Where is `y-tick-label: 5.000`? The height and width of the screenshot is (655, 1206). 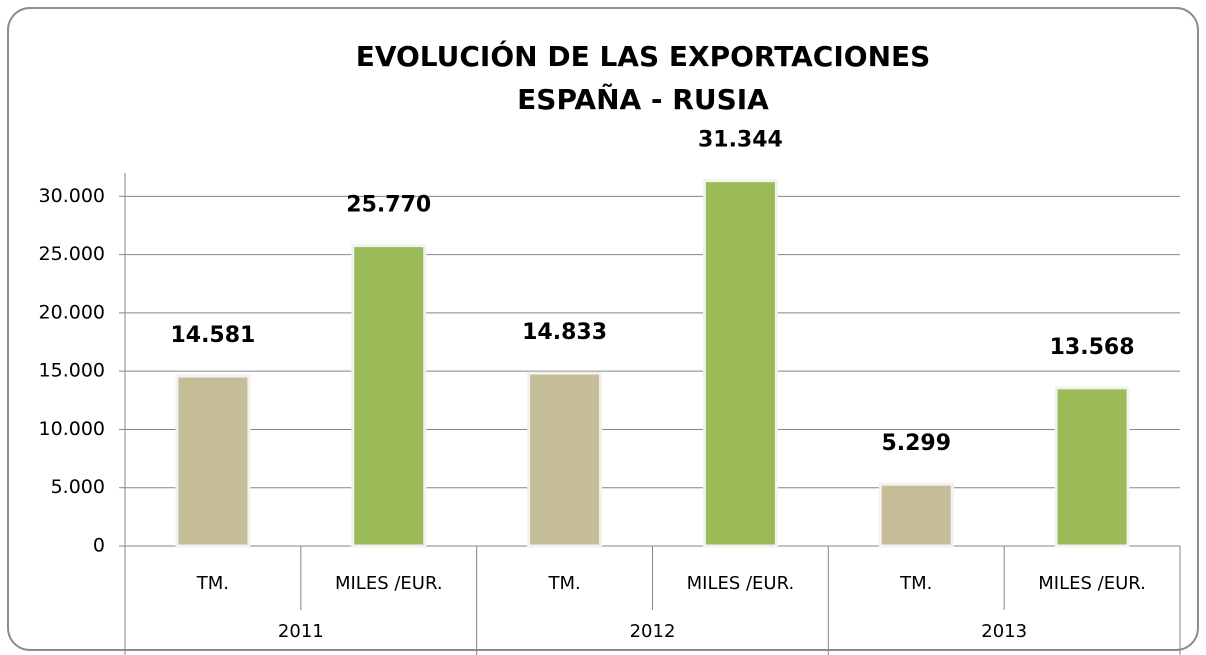 y-tick-label: 5.000 is located at coordinates (78, 487).